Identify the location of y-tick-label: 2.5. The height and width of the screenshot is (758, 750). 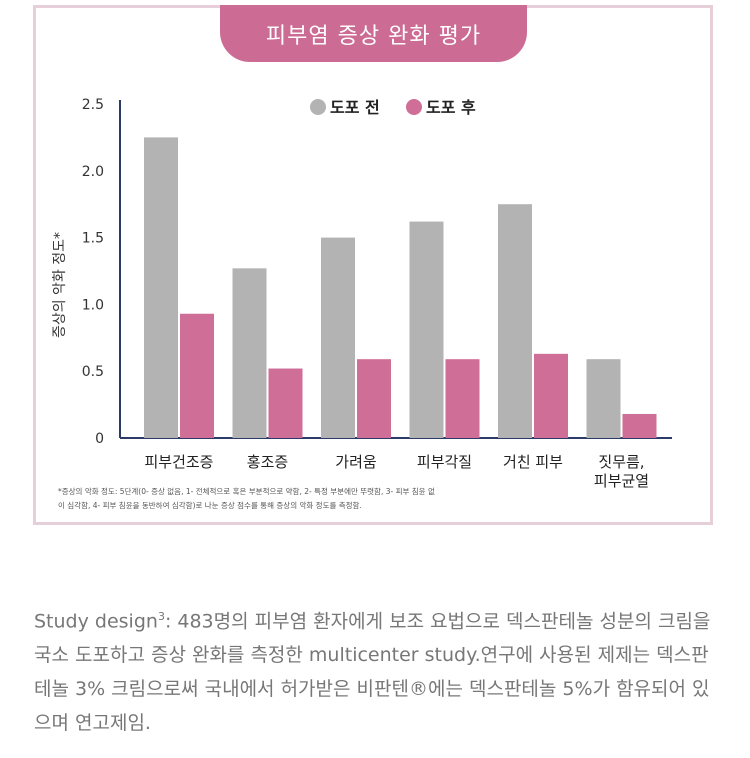
(93, 105).